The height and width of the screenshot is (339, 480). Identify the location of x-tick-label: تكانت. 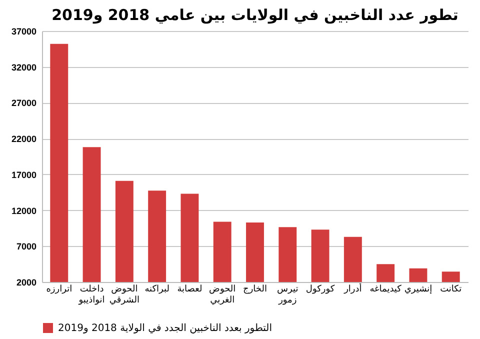
(451, 289).